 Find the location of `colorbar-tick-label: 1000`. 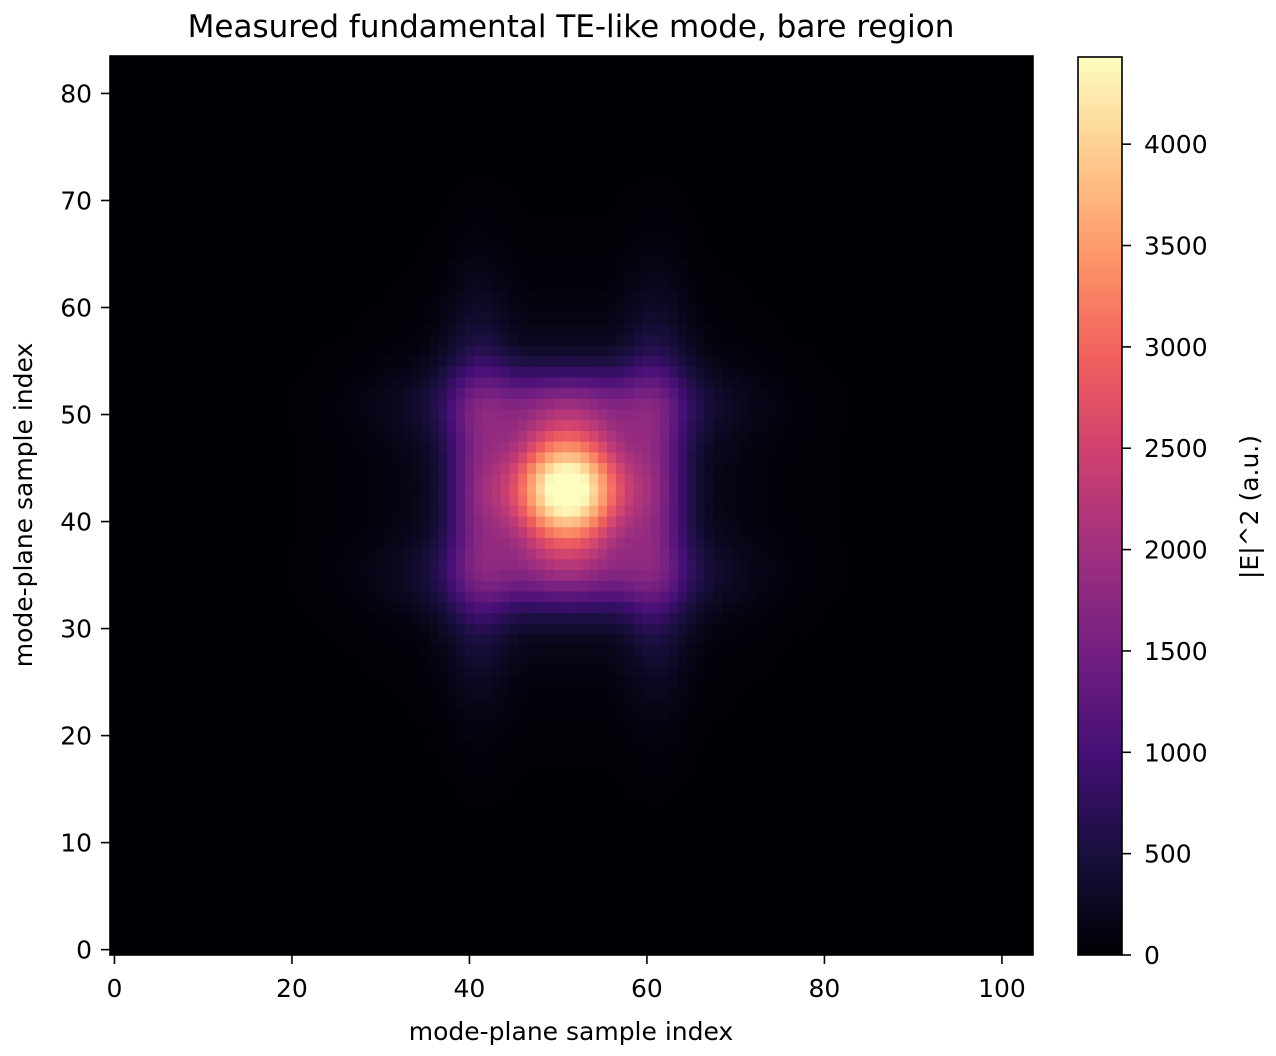

colorbar-tick-label: 1000 is located at coordinates (1176, 752).